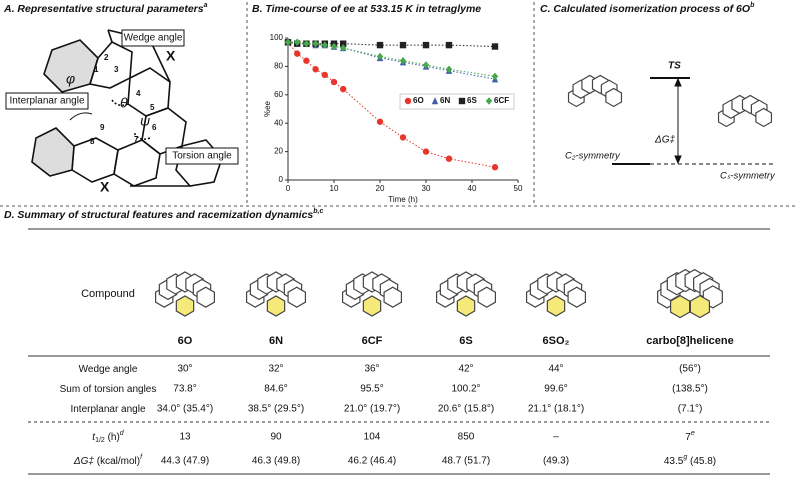  Describe the element at coordinates (138, 93) in the screenshot. I see `atom-number: 4` at that location.